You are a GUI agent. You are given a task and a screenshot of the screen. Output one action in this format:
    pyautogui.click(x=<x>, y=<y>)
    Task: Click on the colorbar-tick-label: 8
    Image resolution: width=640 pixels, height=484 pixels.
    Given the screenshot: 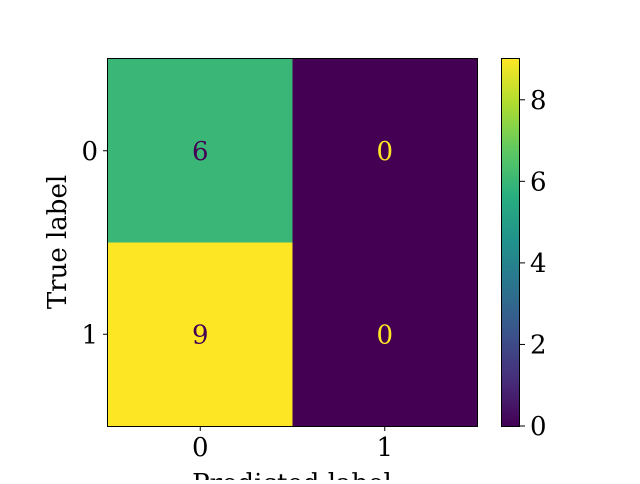 What is the action you would take?
    pyautogui.click(x=538, y=101)
    